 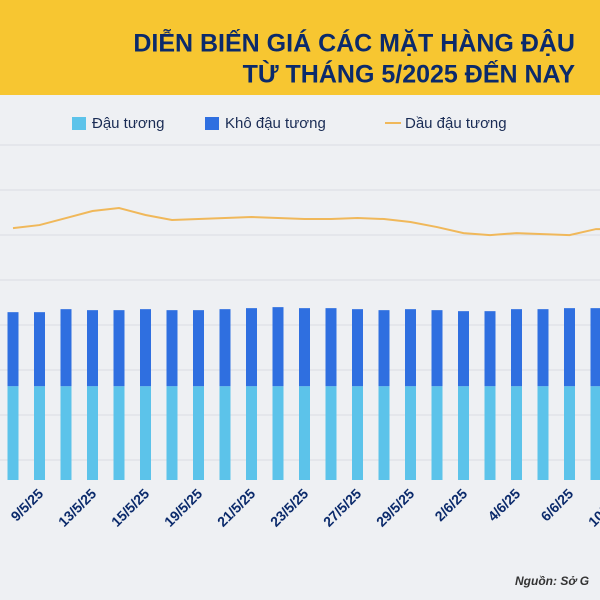 I want to click on x-tick-label: 19/5/25, so click(x=183, y=507).